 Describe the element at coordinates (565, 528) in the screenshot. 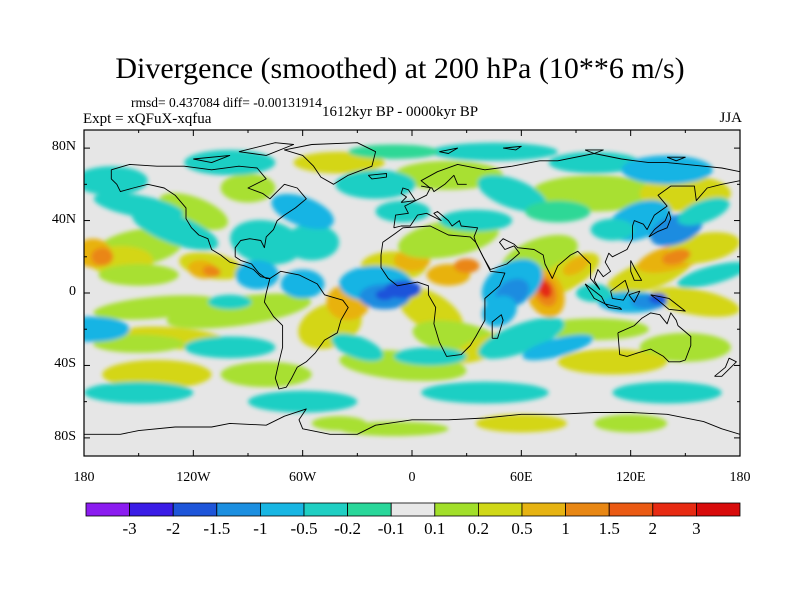

I see `colorbar-label: 1` at that location.